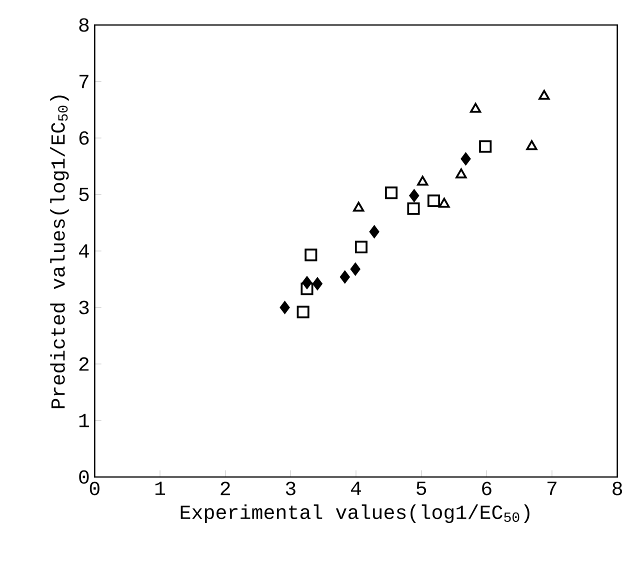 The width and height of the screenshot is (635, 567). I want to click on y-tick-label: 3, so click(84, 307).